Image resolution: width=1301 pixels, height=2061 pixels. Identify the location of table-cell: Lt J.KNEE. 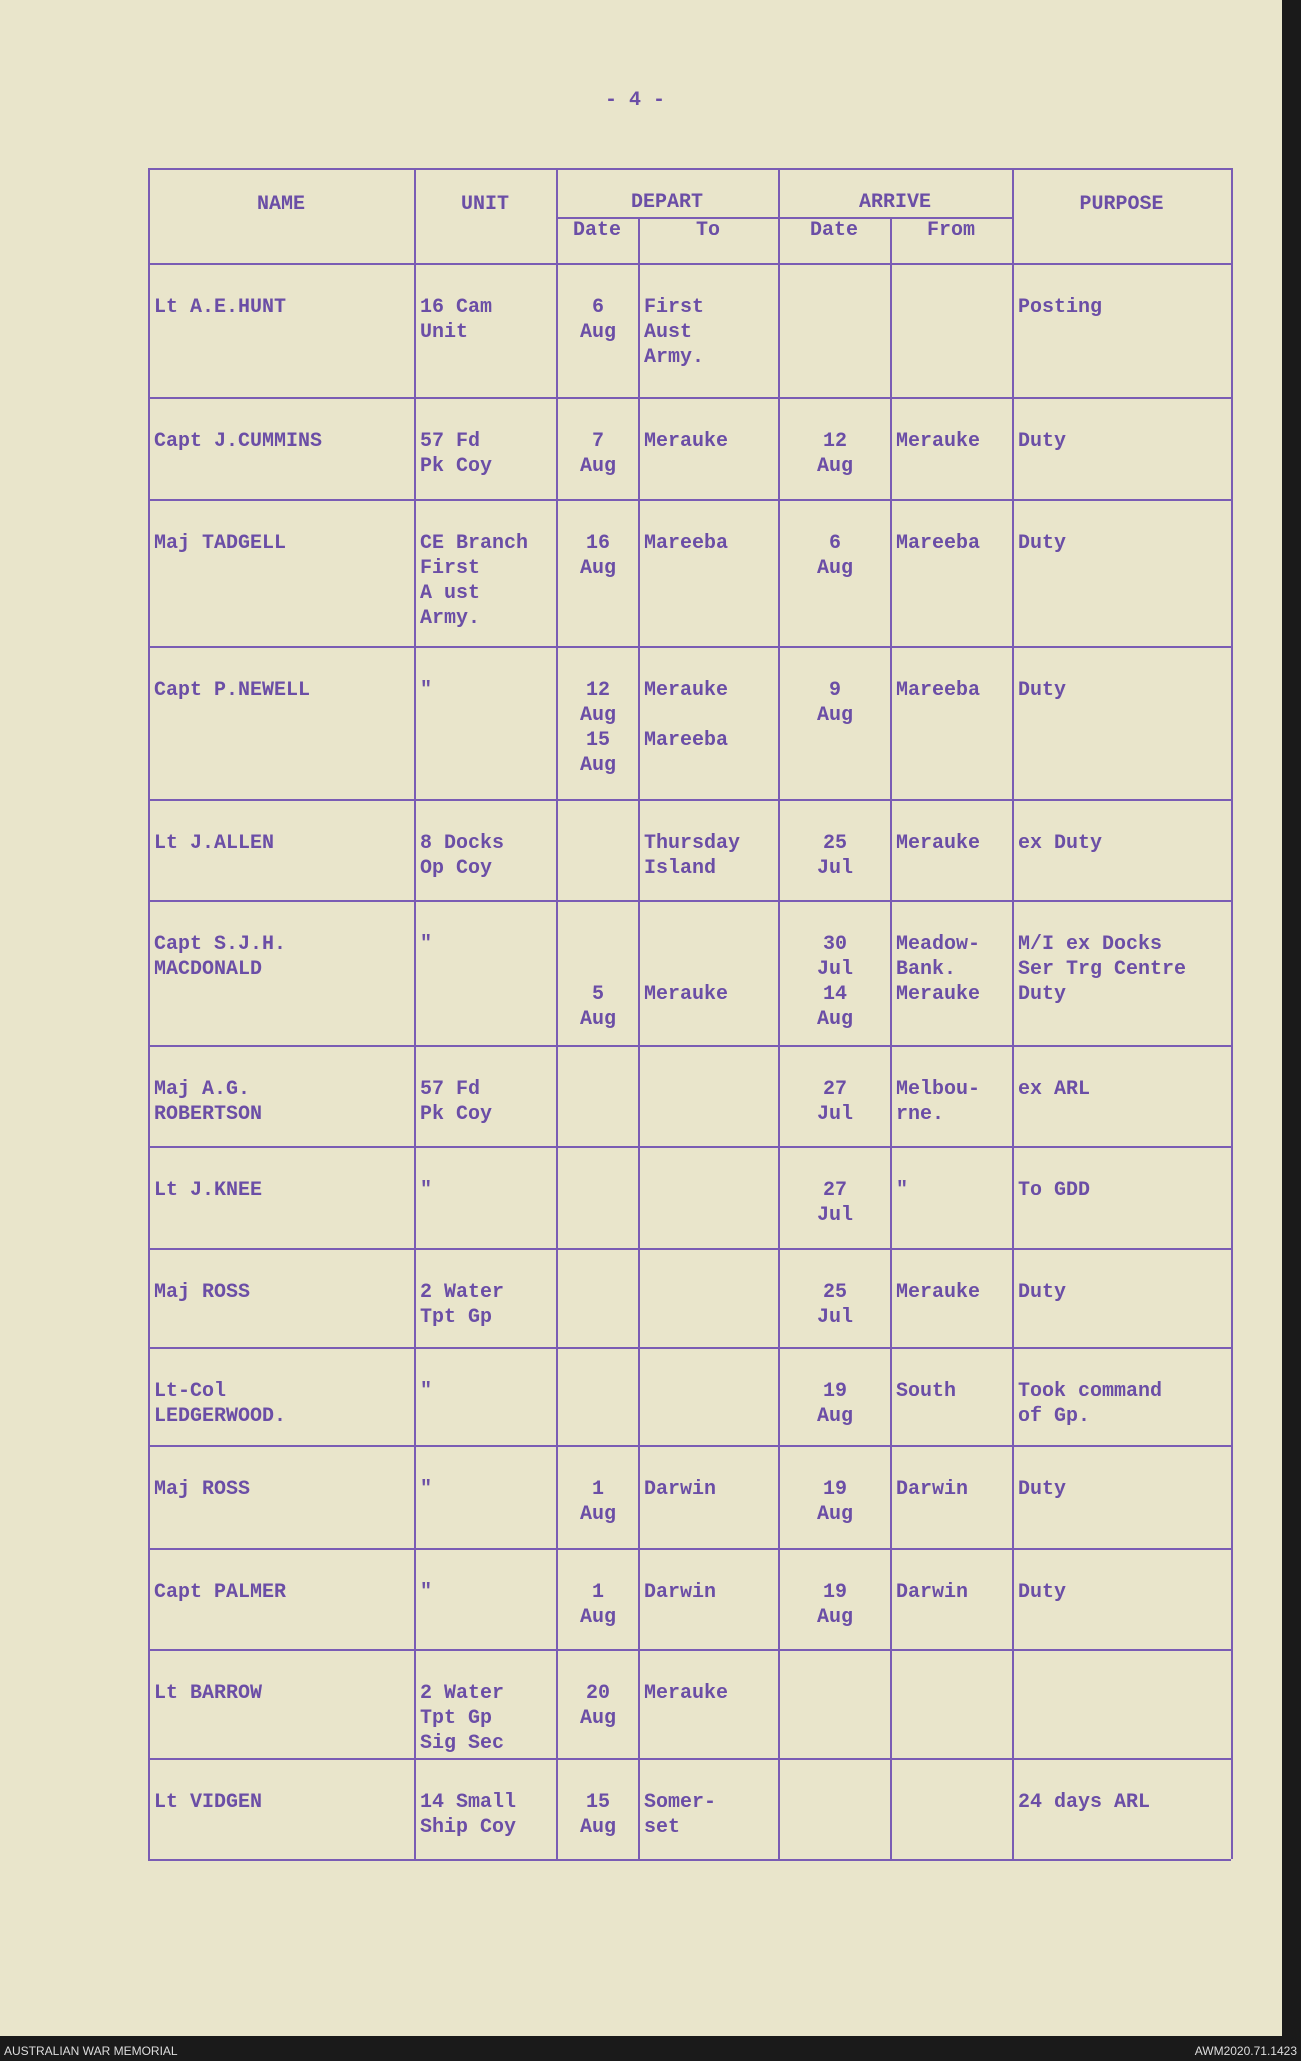
(208, 1190).